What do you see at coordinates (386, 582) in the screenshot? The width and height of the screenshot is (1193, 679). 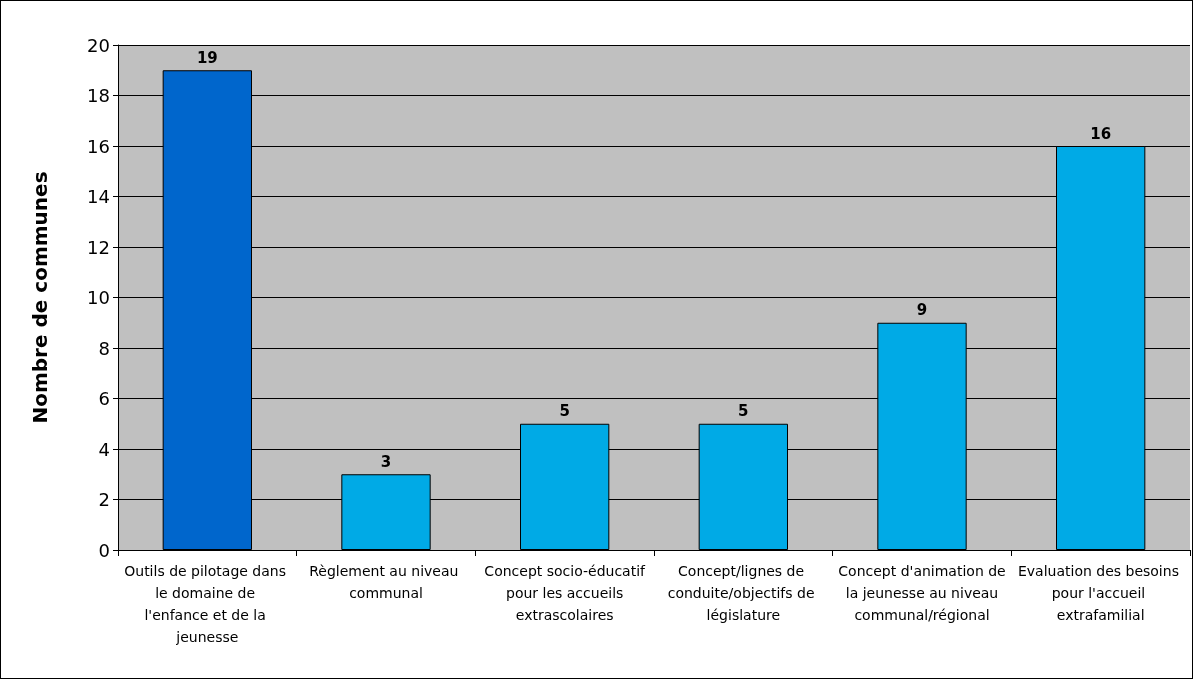 I see `x-tick-label: Règlement au niveau communal` at bounding box center [386, 582].